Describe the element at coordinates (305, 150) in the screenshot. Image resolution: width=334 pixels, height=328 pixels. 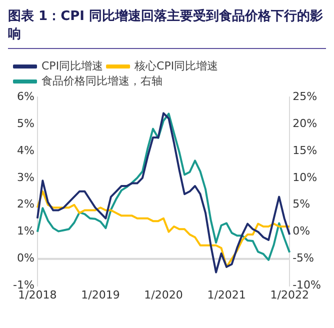
I see `y2-tick-label: 15%` at that location.